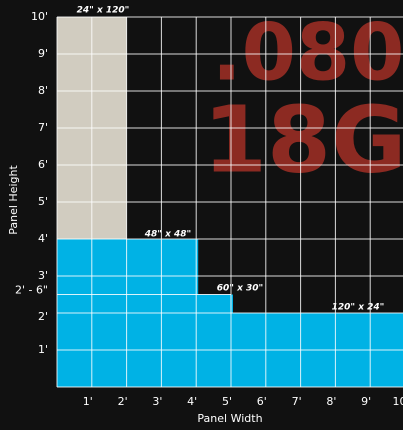 The width and height of the screenshot is (403, 430). Describe the element at coordinates (43, 201) in the screenshot. I see `y-tick-label: 5'` at that location.